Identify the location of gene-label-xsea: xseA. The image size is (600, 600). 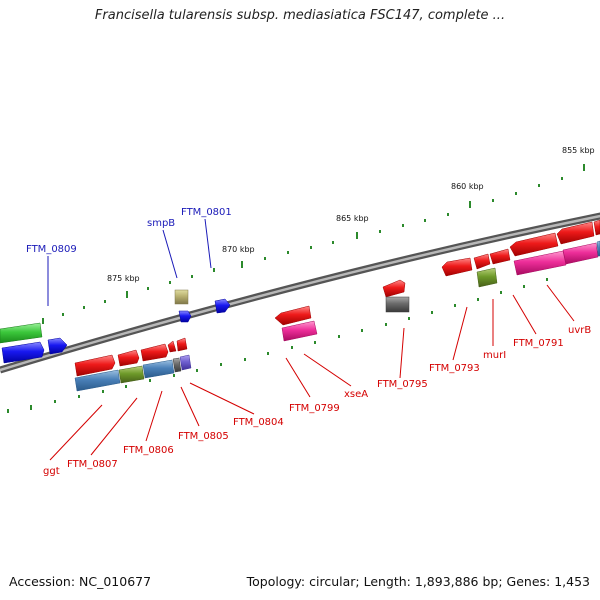
(356, 394).